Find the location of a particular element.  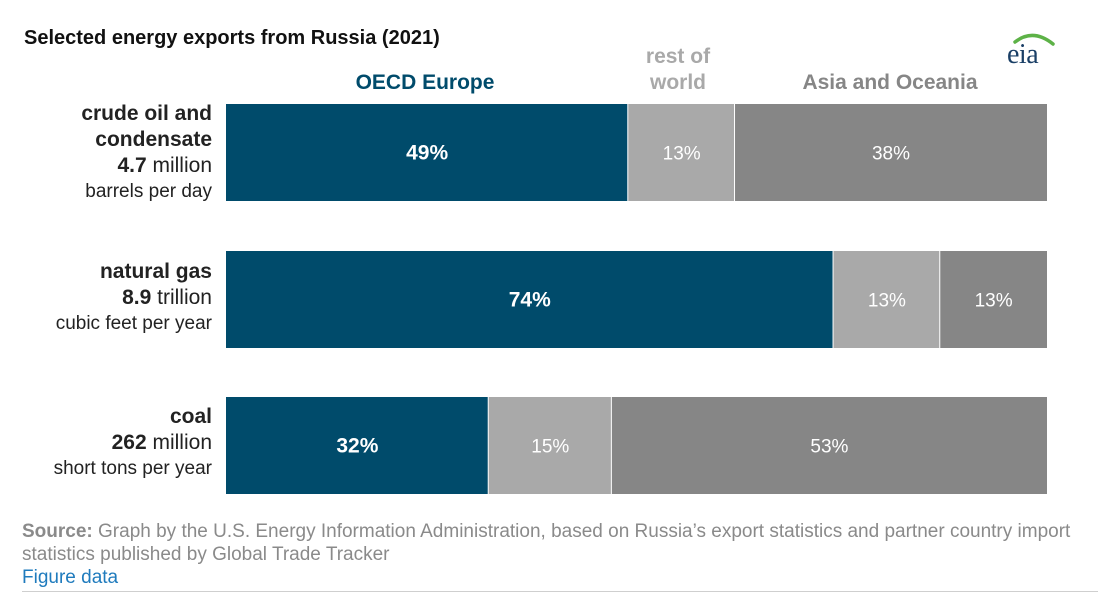

category-name: coal is located at coordinates (190, 416).